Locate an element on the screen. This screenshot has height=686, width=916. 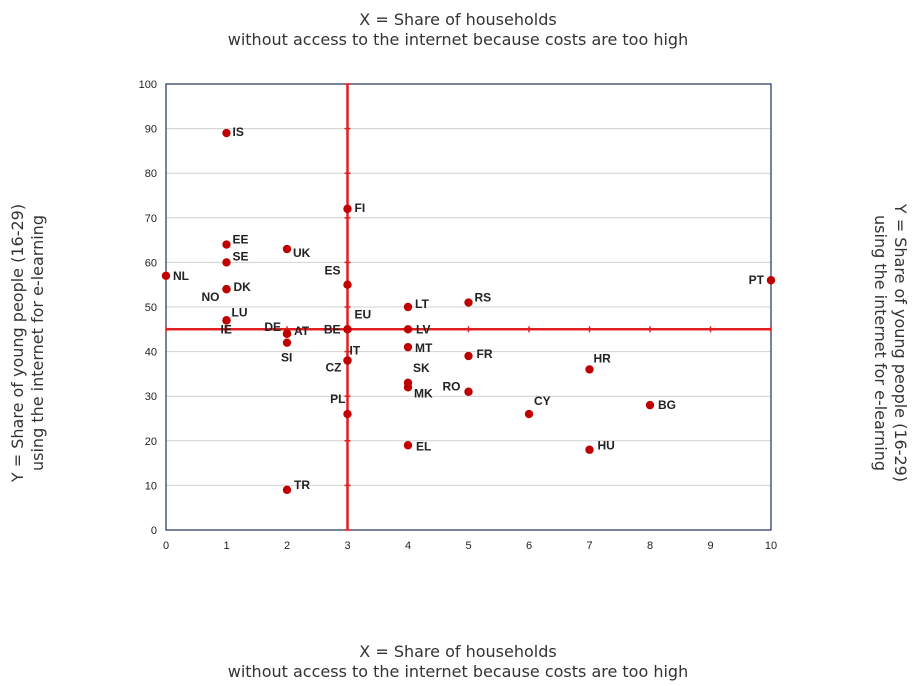
point-label-eu: EU is located at coordinates (363, 314).